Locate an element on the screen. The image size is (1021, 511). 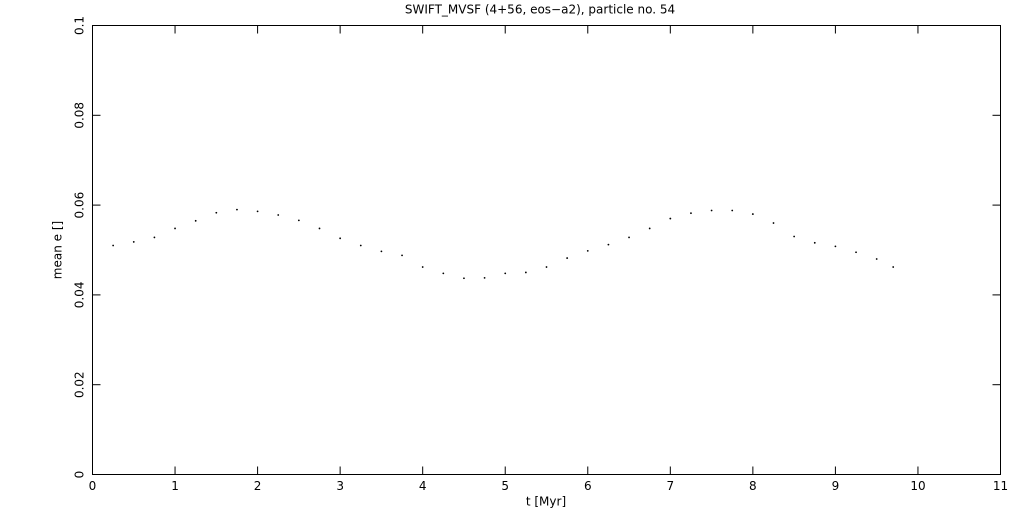
x-tick-label: 3 is located at coordinates (340, 486).